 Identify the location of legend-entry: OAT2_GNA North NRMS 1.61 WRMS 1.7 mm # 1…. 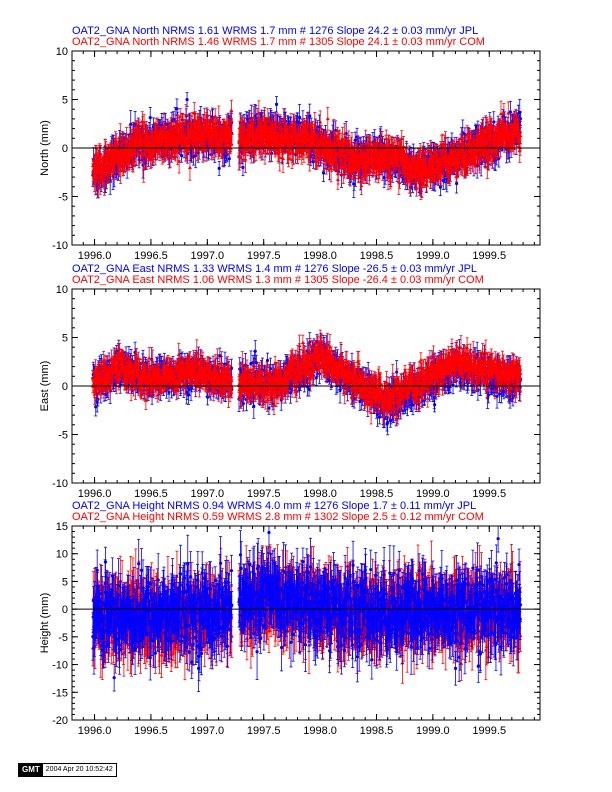
(275, 31).